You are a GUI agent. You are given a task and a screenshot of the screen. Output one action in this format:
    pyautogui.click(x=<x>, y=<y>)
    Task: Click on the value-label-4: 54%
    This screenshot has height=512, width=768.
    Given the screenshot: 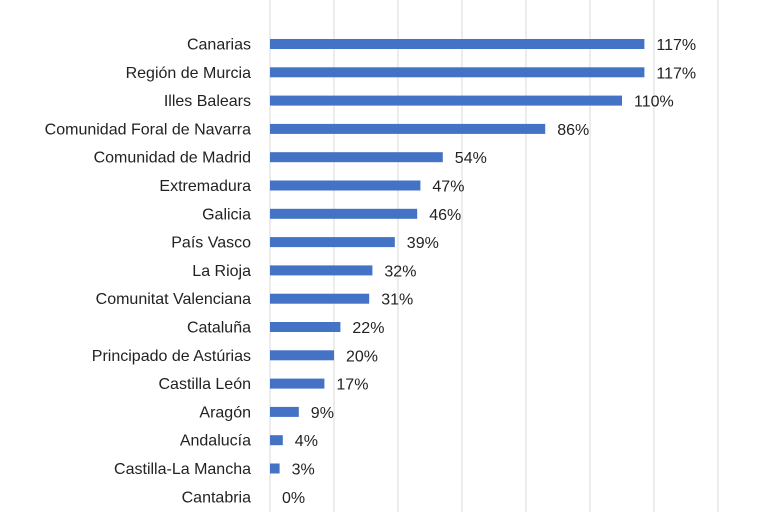 What is the action you would take?
    pyautogui.click(x=471, y=158)
    